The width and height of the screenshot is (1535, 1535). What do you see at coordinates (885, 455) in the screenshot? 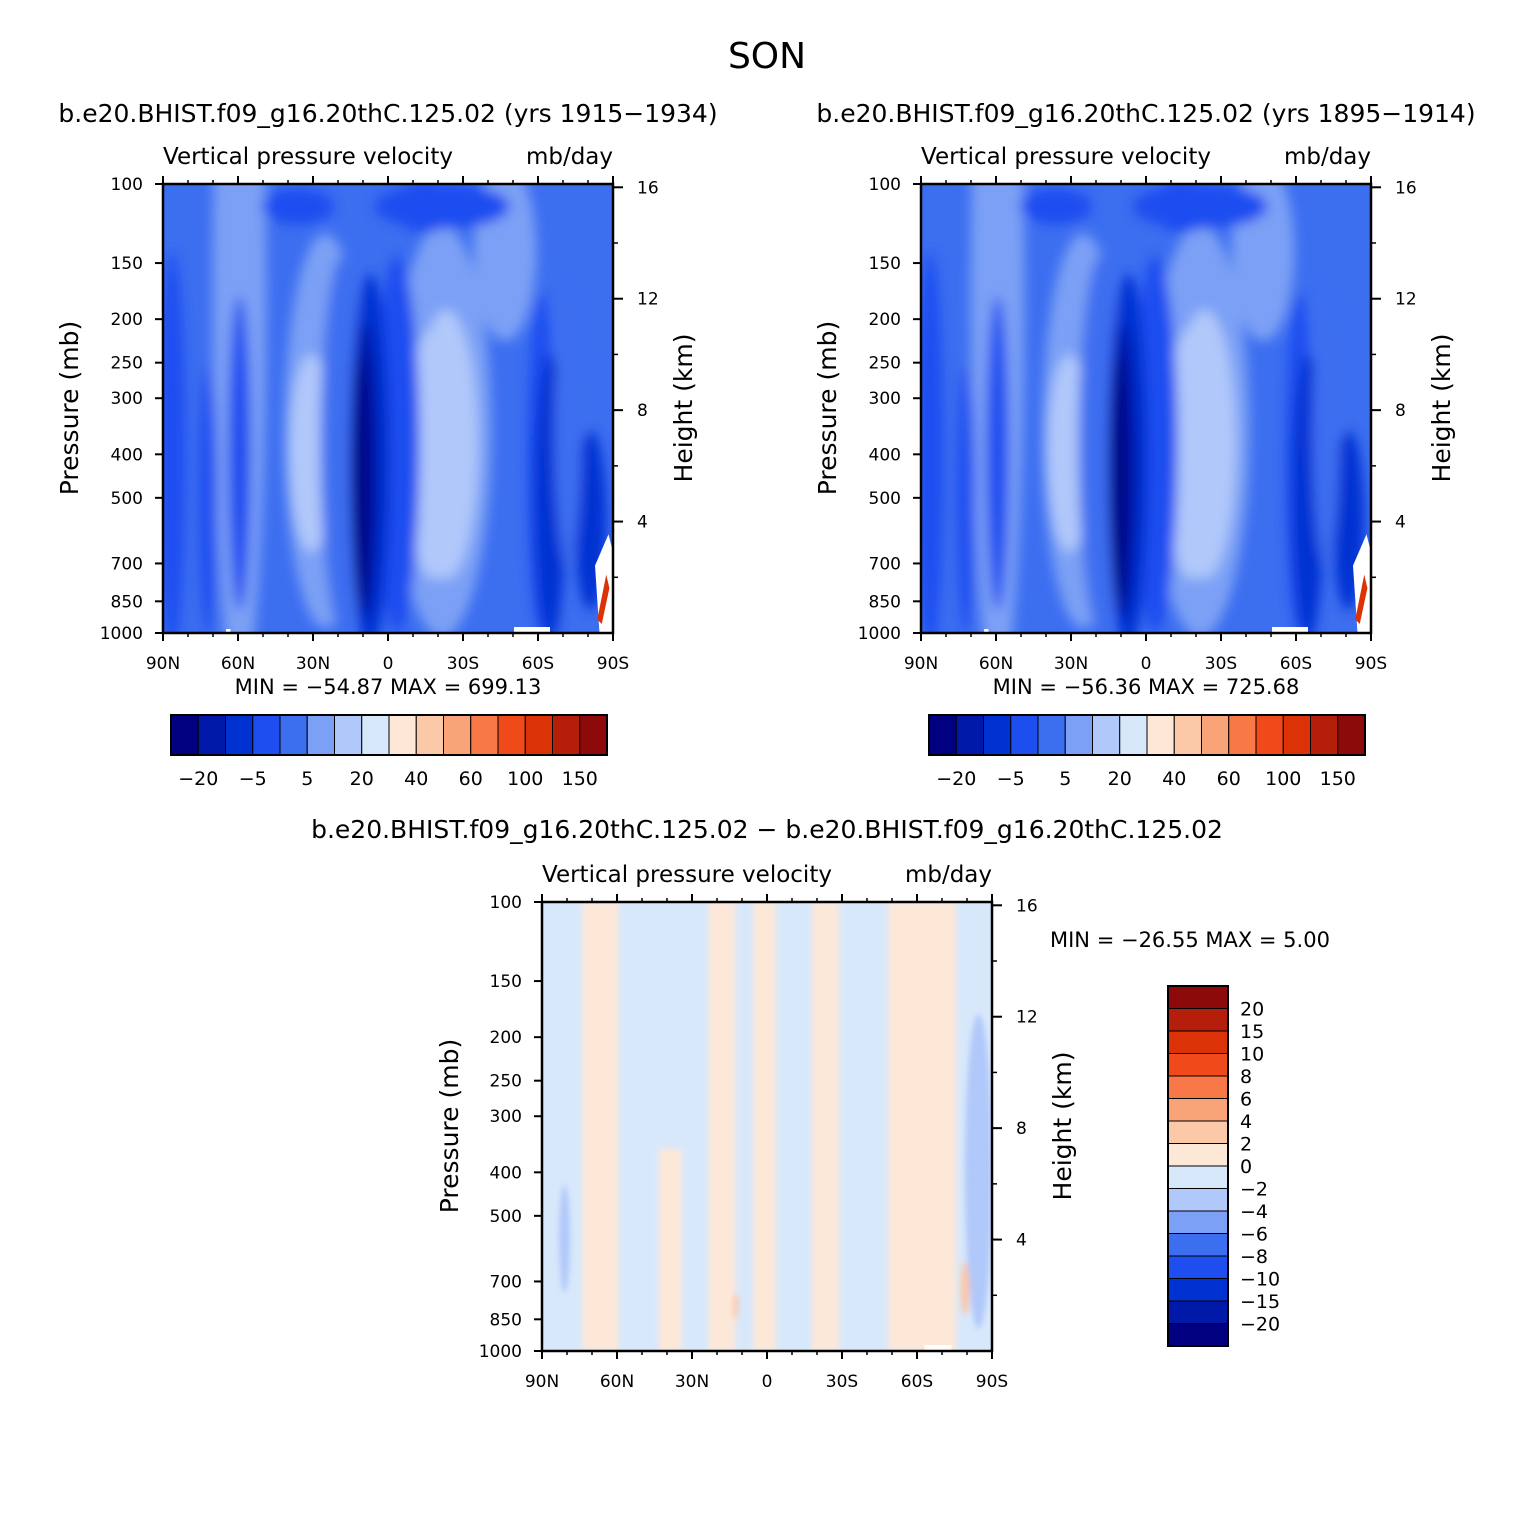
I see `y-tick-label: 400` at bounding box center [885, 455].